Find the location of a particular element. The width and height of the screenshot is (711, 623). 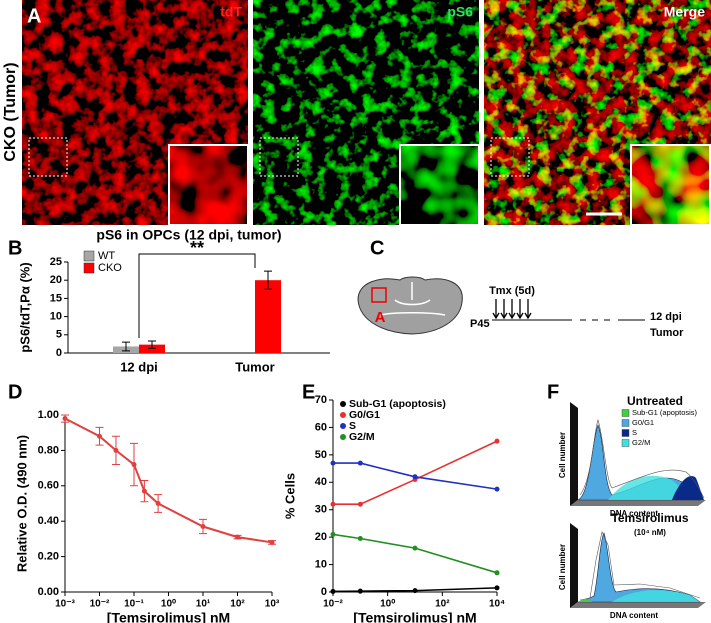

timeline-end-label: Tumor is located at coordinates (667, 333).